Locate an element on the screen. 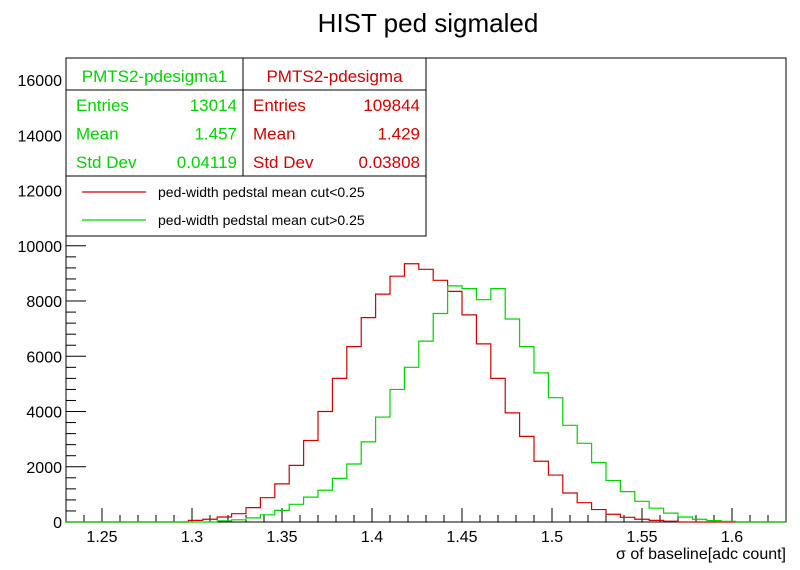 This screenshot has height=570, width=800. x-axis-label: σ of baseline[adc count] is located at coordinates (701, 554).